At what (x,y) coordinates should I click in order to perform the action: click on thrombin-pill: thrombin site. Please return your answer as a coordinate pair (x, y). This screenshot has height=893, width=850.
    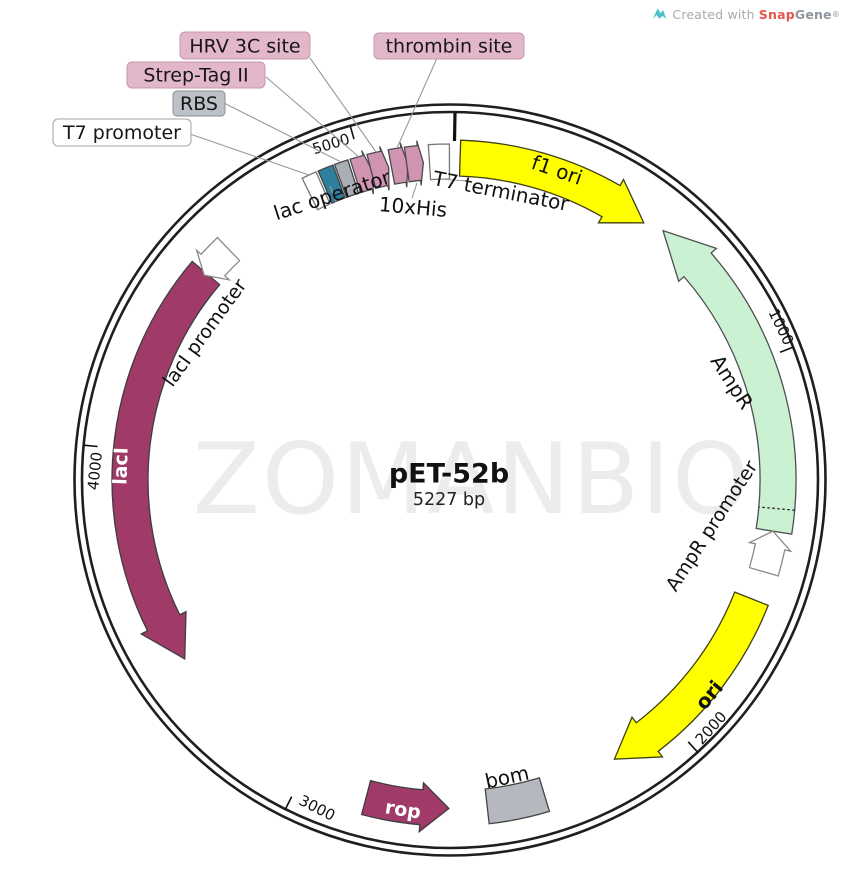
    Looking at the image, I should click on (449, 46).